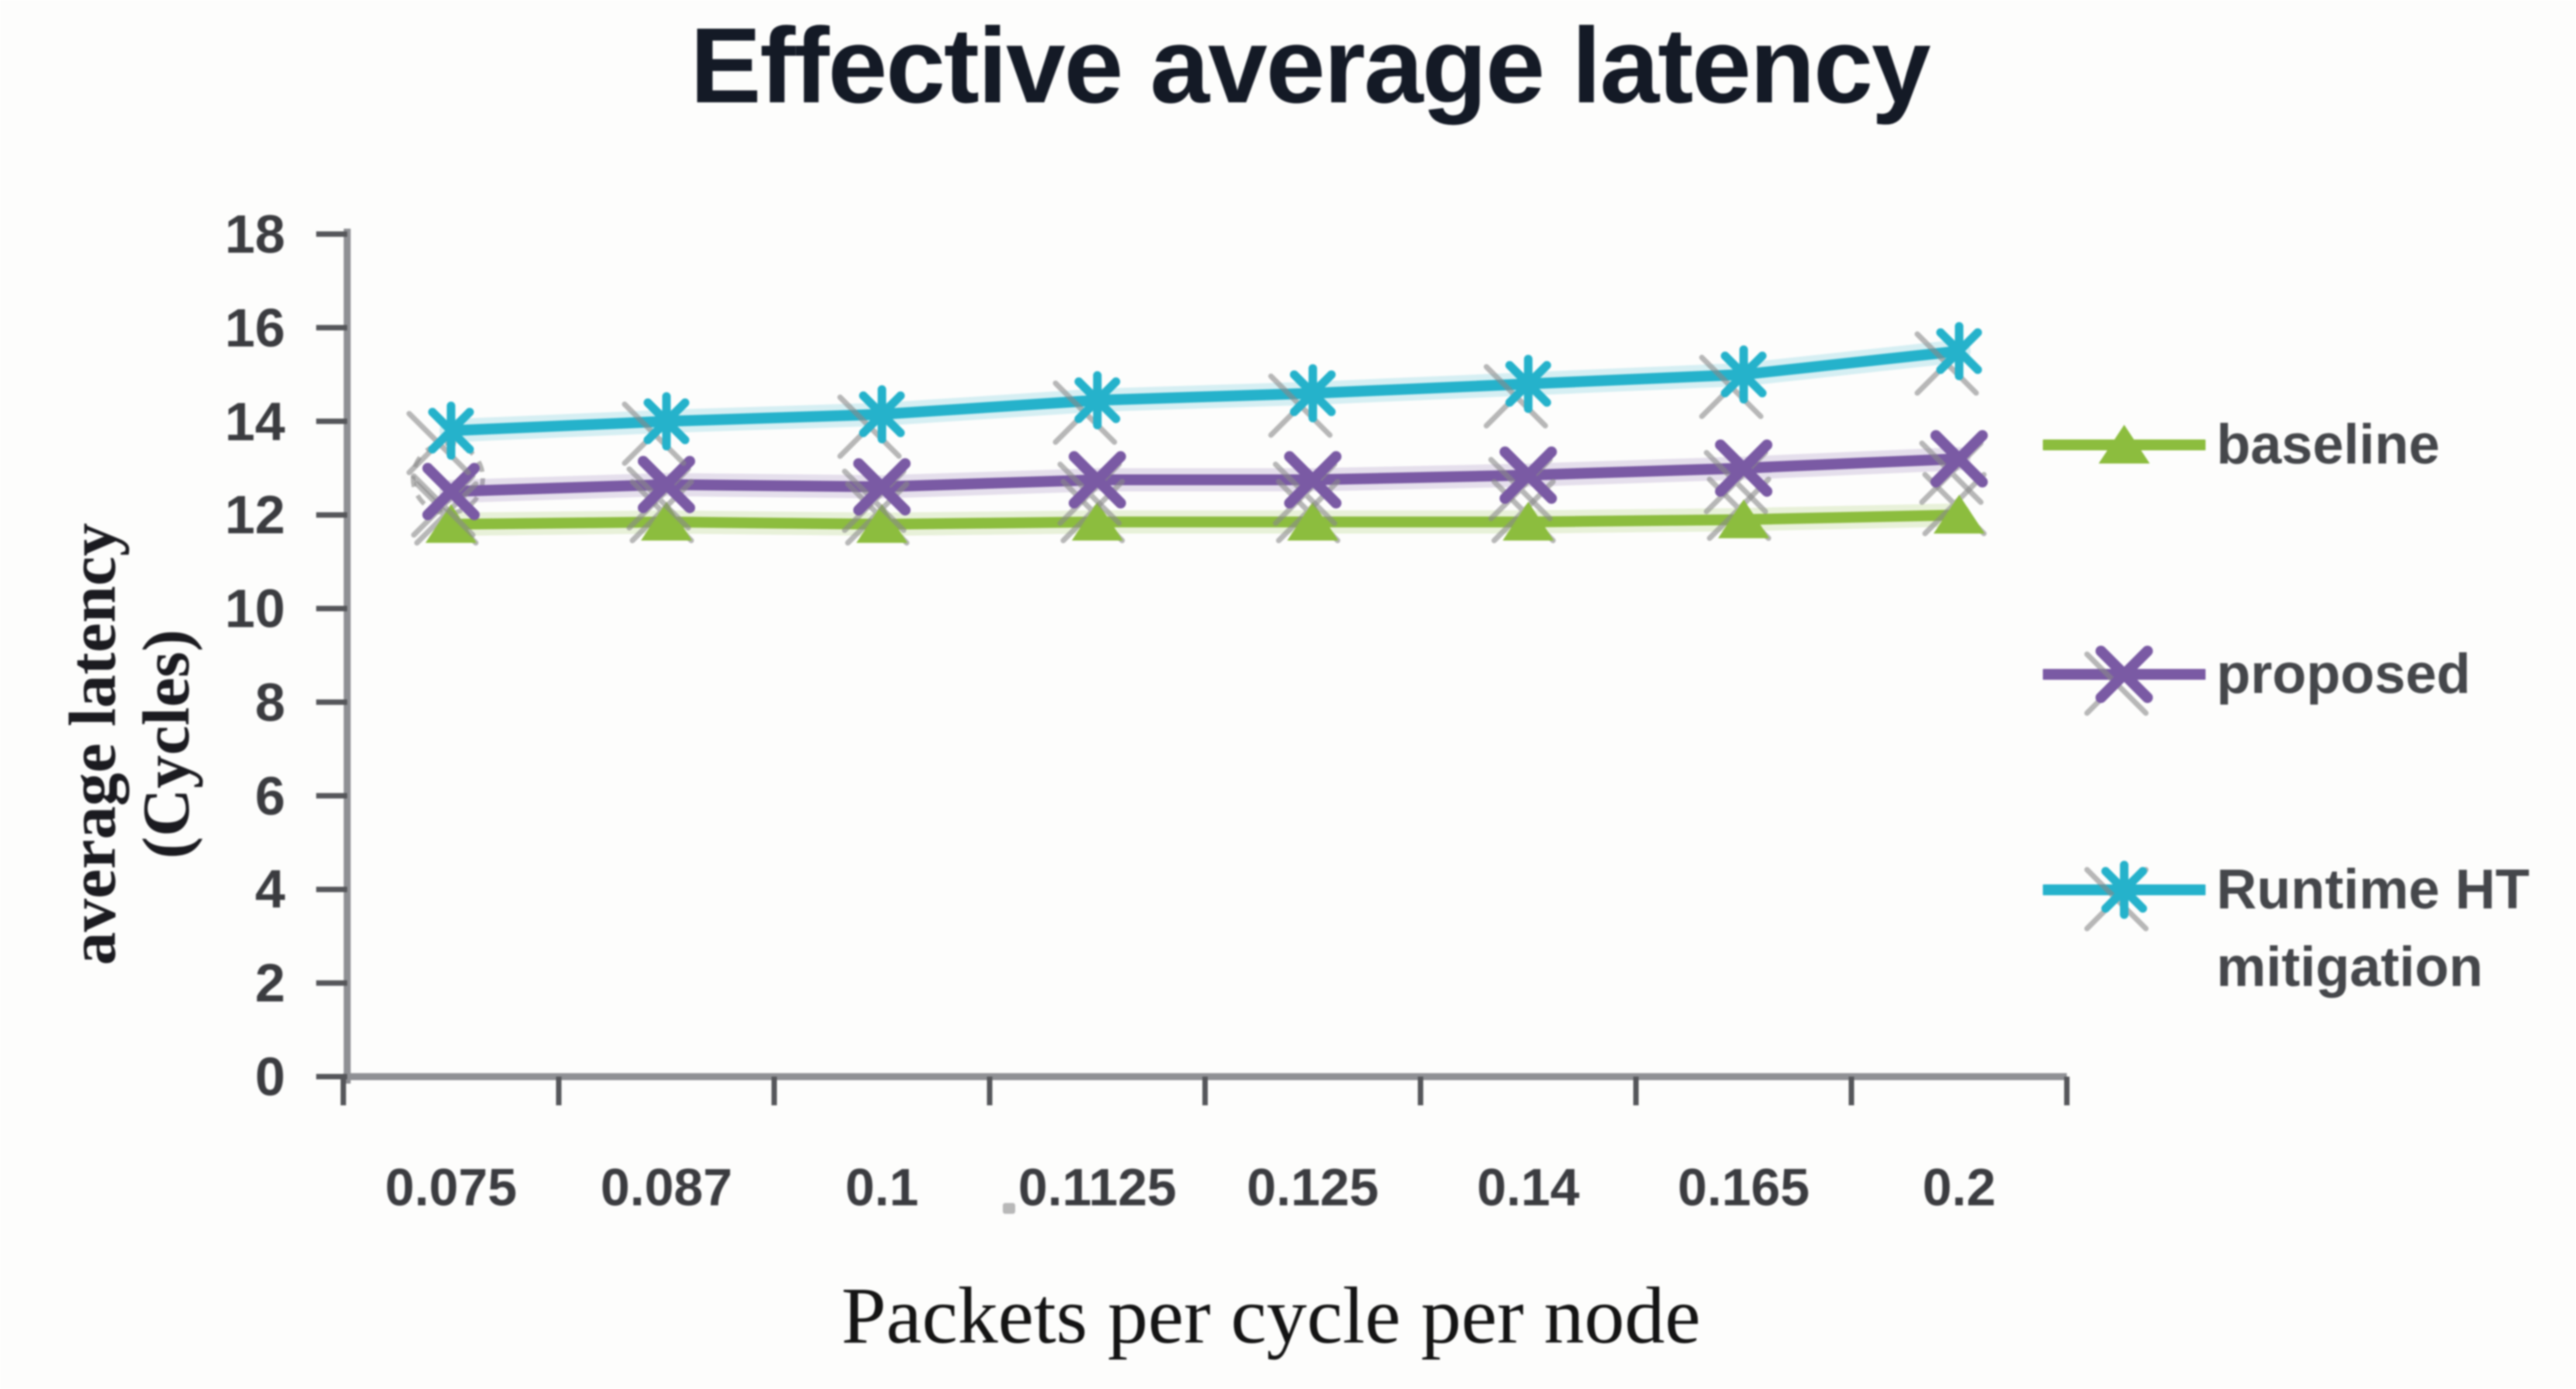 The image size is (2576, 1389). What do you see at coordinates (255, 608) in the screenshot?
I see `y-tick-label: 10` at bounding box center [255, 608].